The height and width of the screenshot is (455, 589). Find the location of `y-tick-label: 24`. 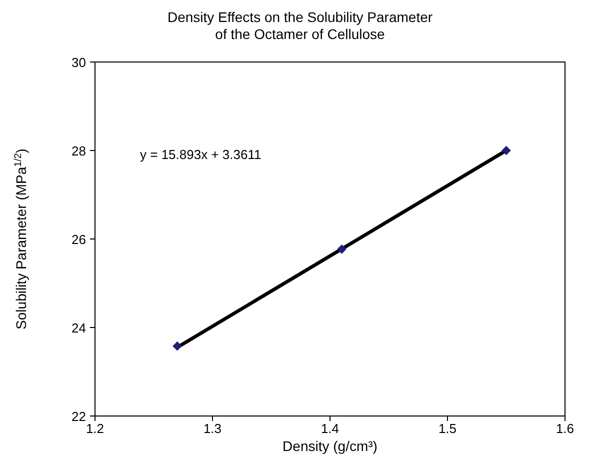

y-tick-label: 24 is located at coordinates (79, 328).